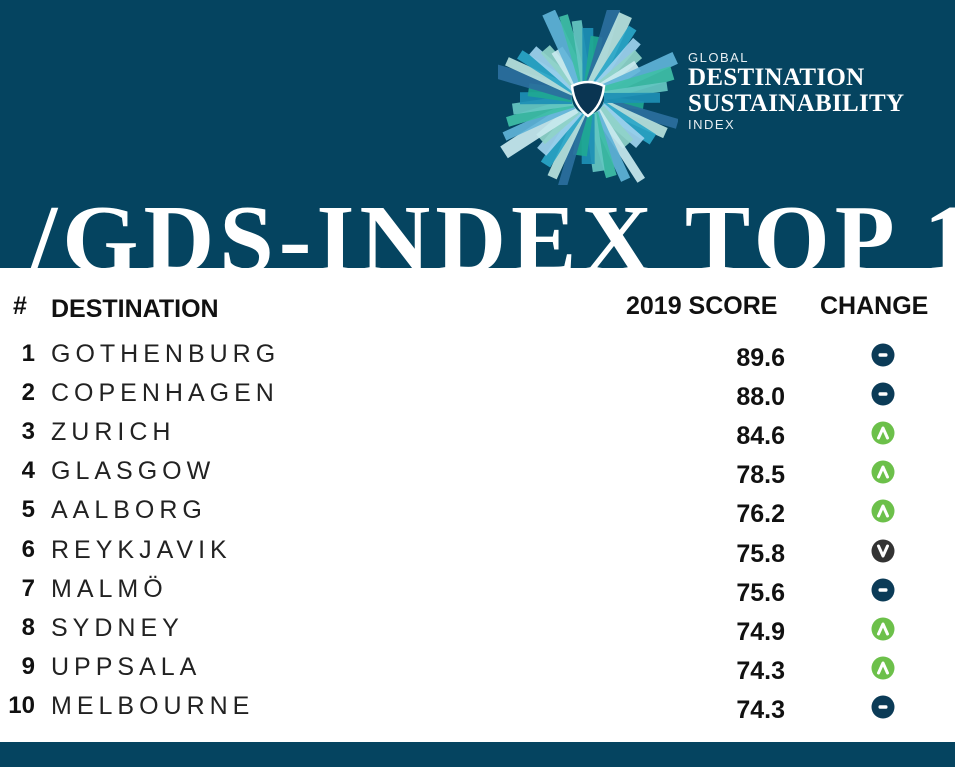 Image resolution: width=955 pixels, height=767 pixels. Describe the element at coordinates (874, 306) in the screenshot. I see `header-change: CHANGE` at that location.